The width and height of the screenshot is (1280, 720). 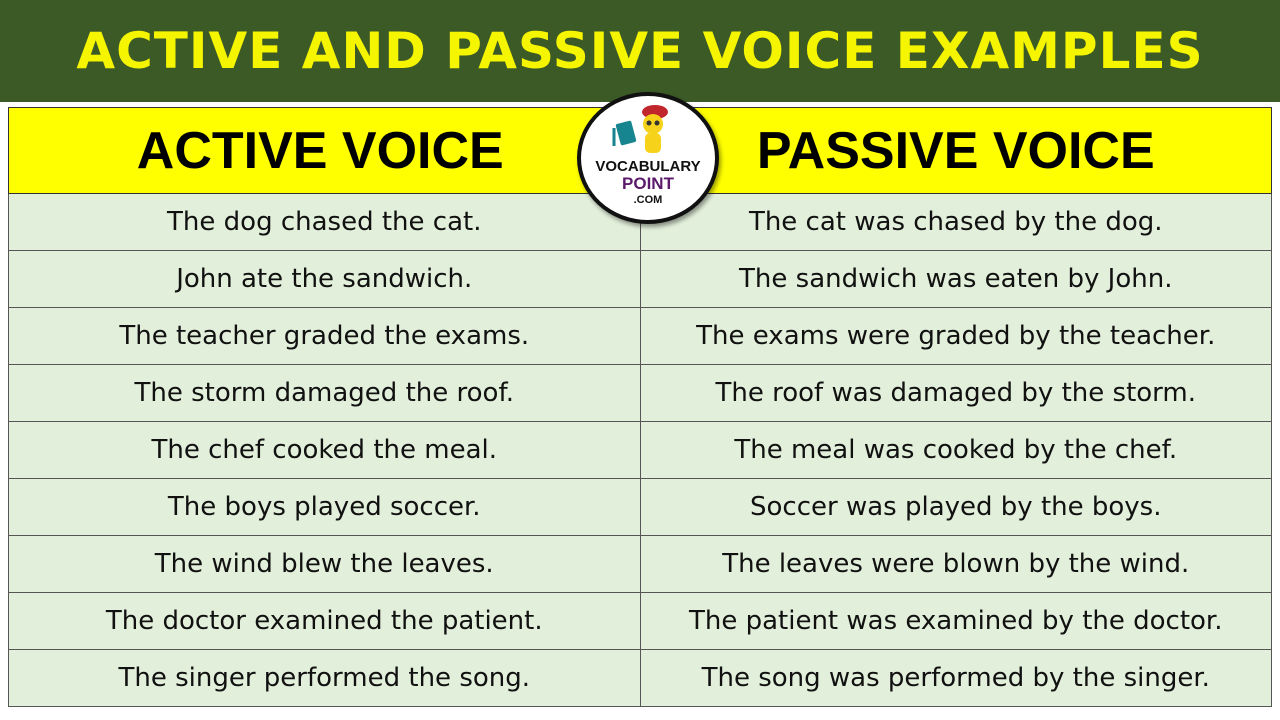 I want to click on active-sentence: The dog chased the cat., so click(x=324, y=222).